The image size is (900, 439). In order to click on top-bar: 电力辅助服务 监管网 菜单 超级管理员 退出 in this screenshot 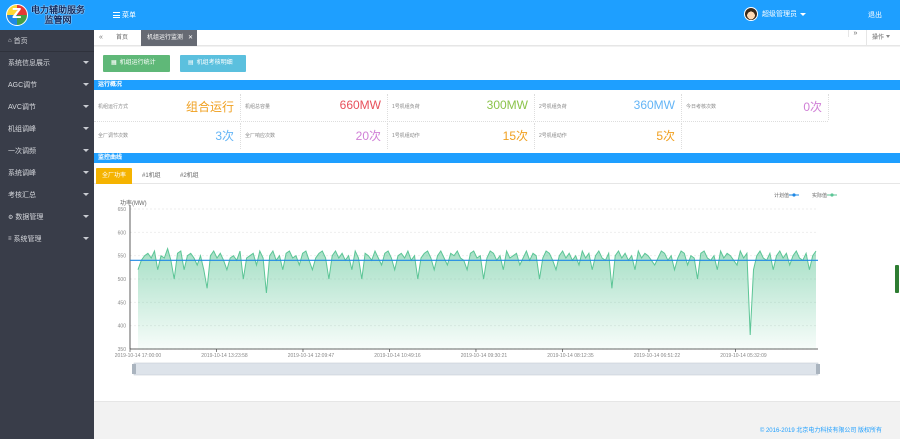, I will do `click(450, 15)`.